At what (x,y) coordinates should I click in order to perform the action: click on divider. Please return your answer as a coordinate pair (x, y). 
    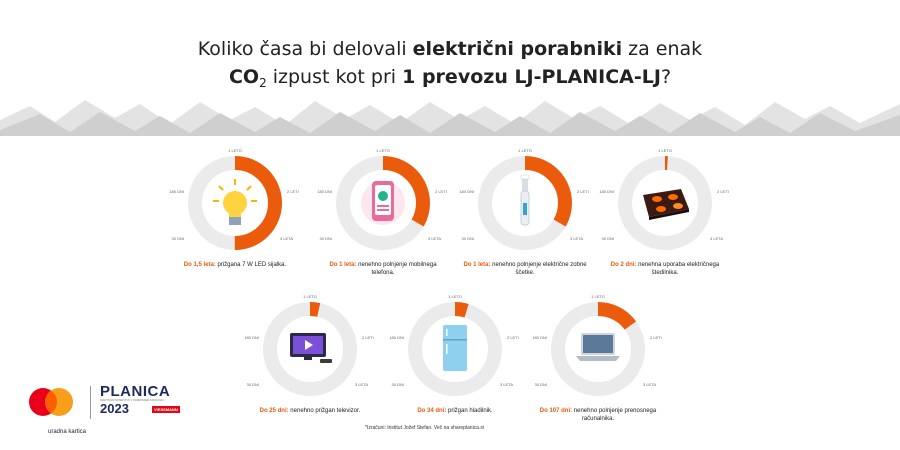
    Looking at the image, I should click on (90, 402).